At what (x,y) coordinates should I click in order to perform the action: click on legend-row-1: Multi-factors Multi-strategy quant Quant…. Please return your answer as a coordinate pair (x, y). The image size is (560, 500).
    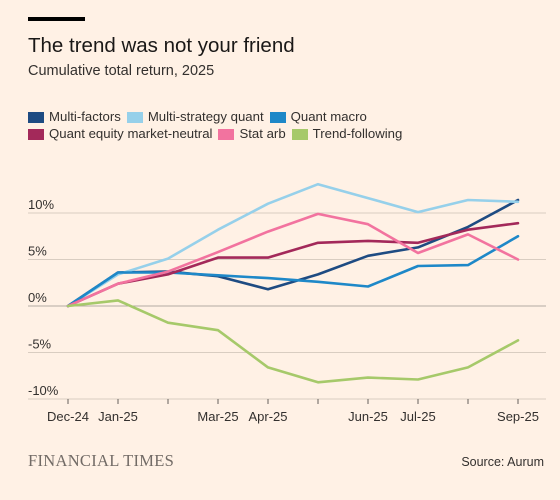
    Looking at the image, I should click on (288, 117).